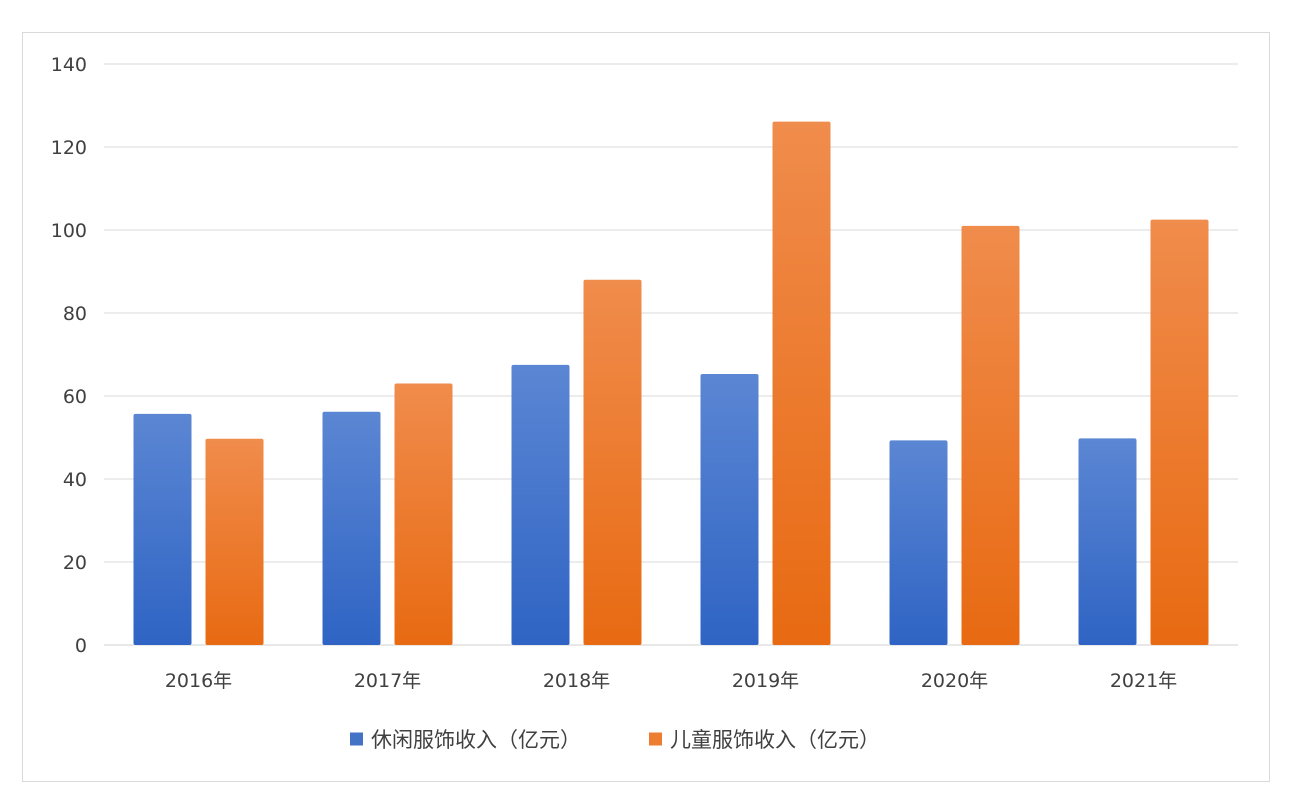  I want to click on y-tick-label: 100, so click(69, 231).